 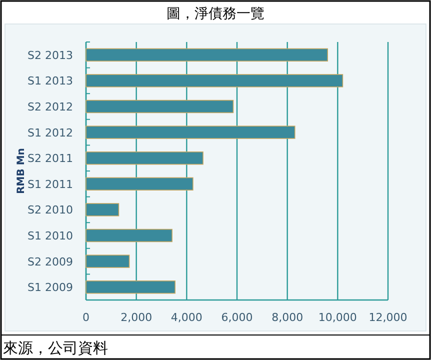 I want to click on y-axis-title: RMB Mn, so click(x=21, y=171).